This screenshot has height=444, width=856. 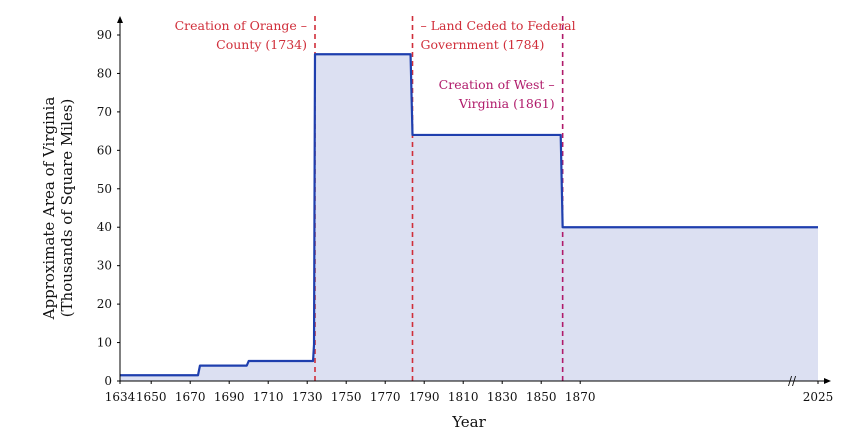 What do you see at coordinates (307, 397) in the screenshot?
I see `x-tick-label-1730: 1730` at bounding box center [307, 397].